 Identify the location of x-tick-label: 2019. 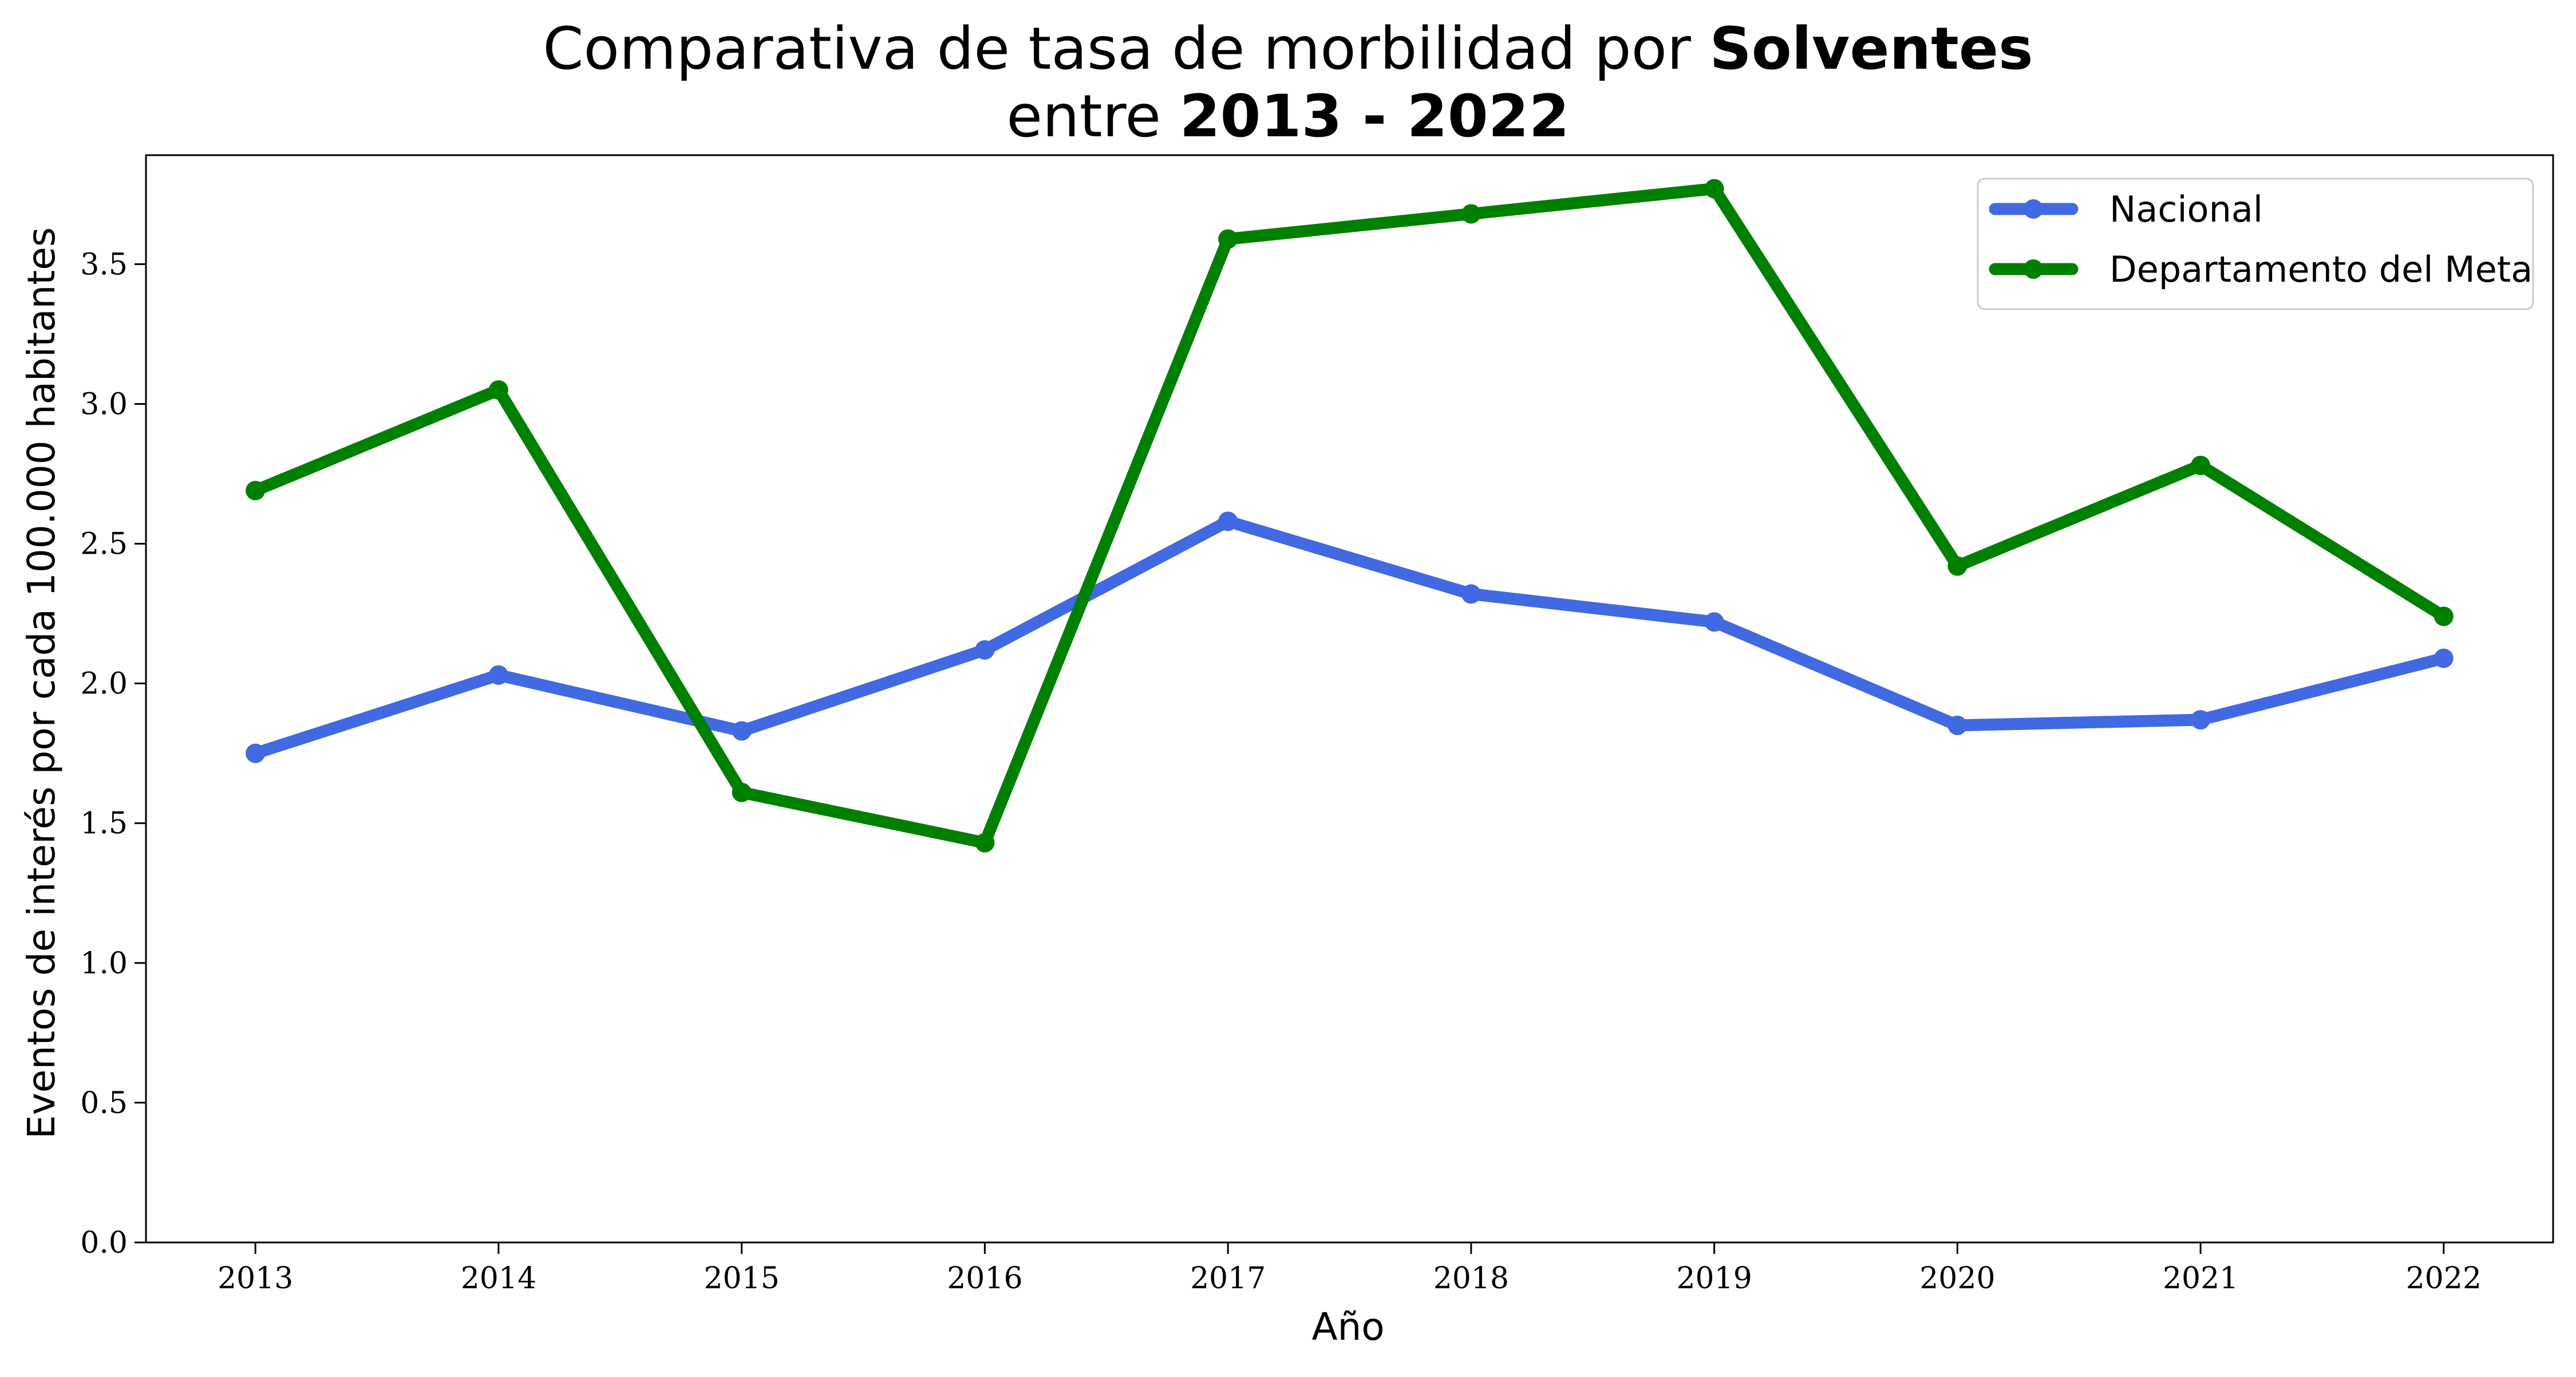
(1714, 1278).